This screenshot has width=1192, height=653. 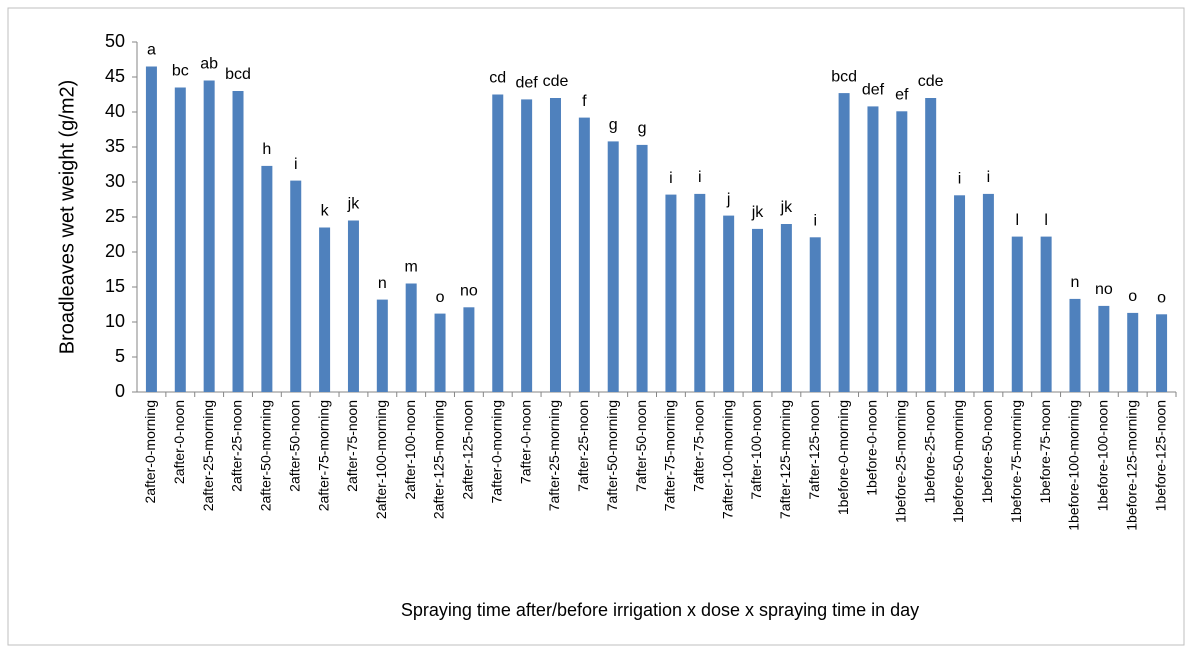 What do you see at coordinates (266, 149) in the screenshot?
I see `bar-annotation: h` at bounding box center [266, 149].